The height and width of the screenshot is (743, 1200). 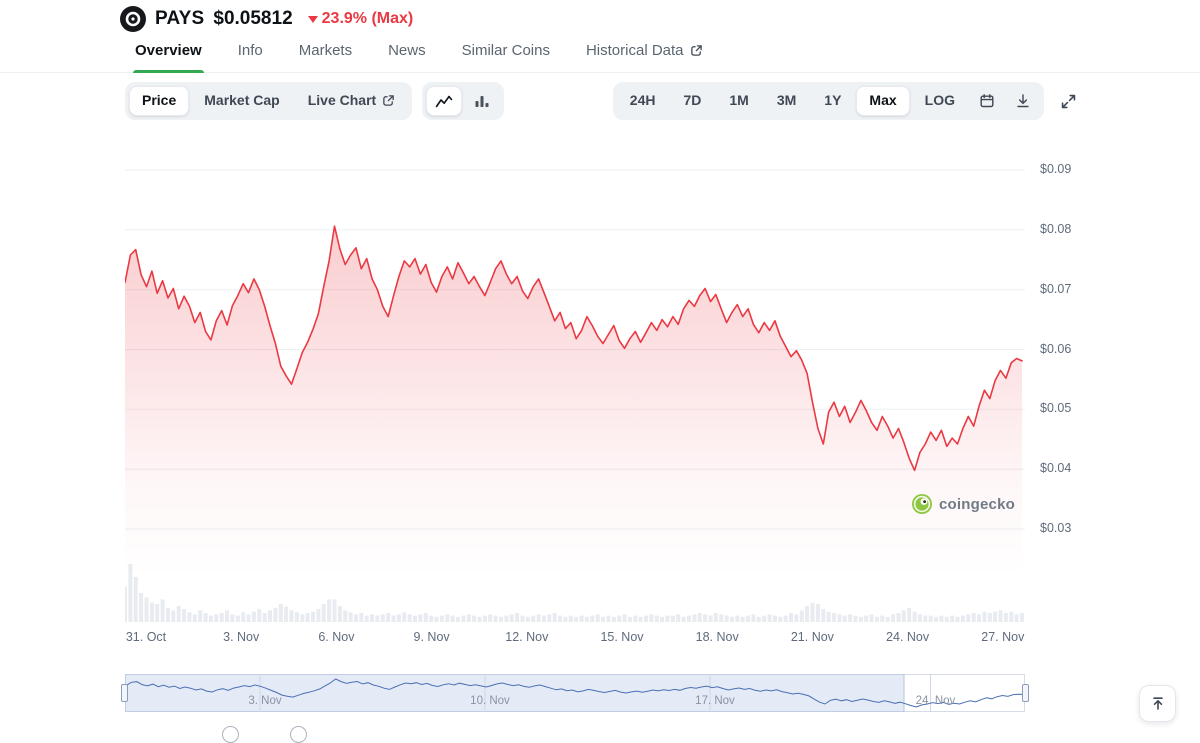 I want to click on x-axis-label: 31. Oct, so click(x=146, y=637).